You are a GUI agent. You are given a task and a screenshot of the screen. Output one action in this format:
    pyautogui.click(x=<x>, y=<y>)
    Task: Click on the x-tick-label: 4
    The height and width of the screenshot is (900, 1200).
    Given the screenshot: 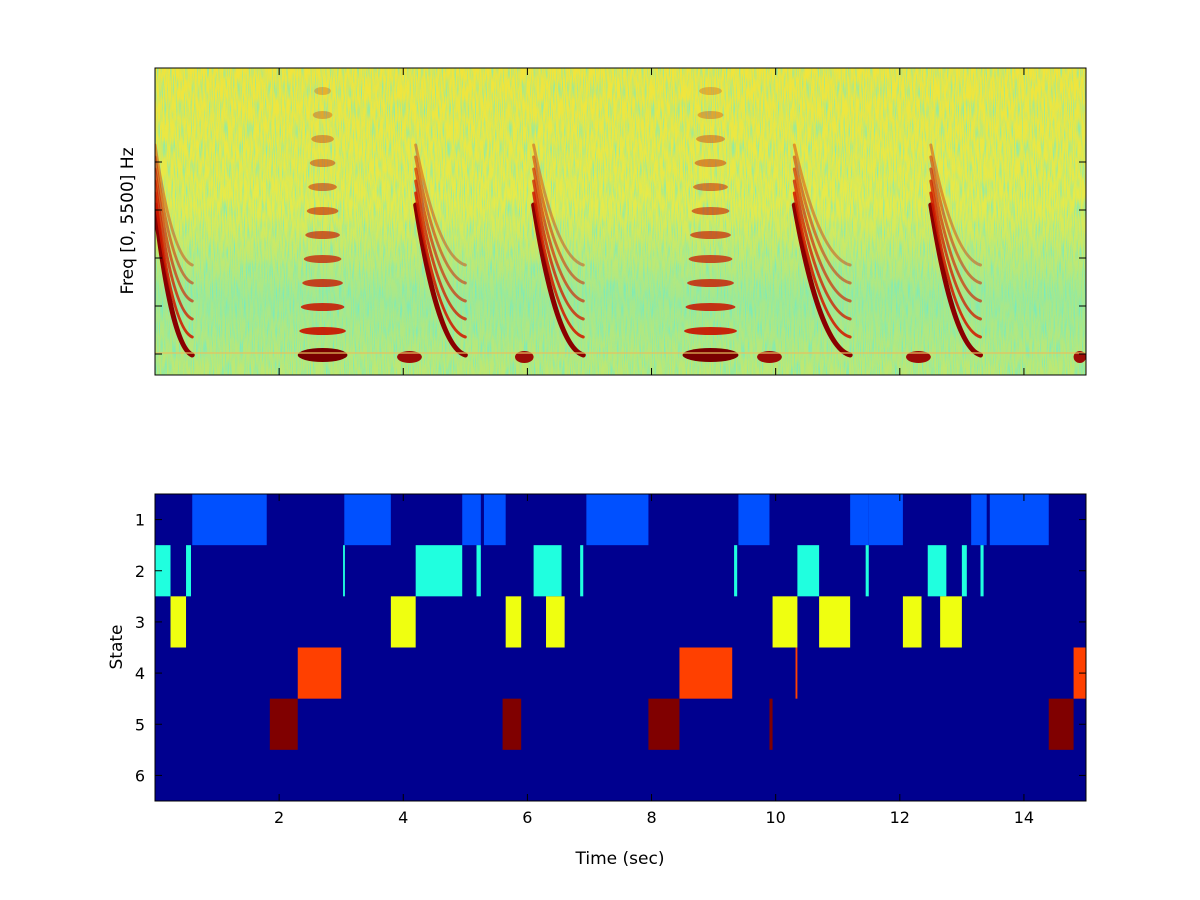 What is the action you would take?
    pyautogui.click(x=403, y=817)
    